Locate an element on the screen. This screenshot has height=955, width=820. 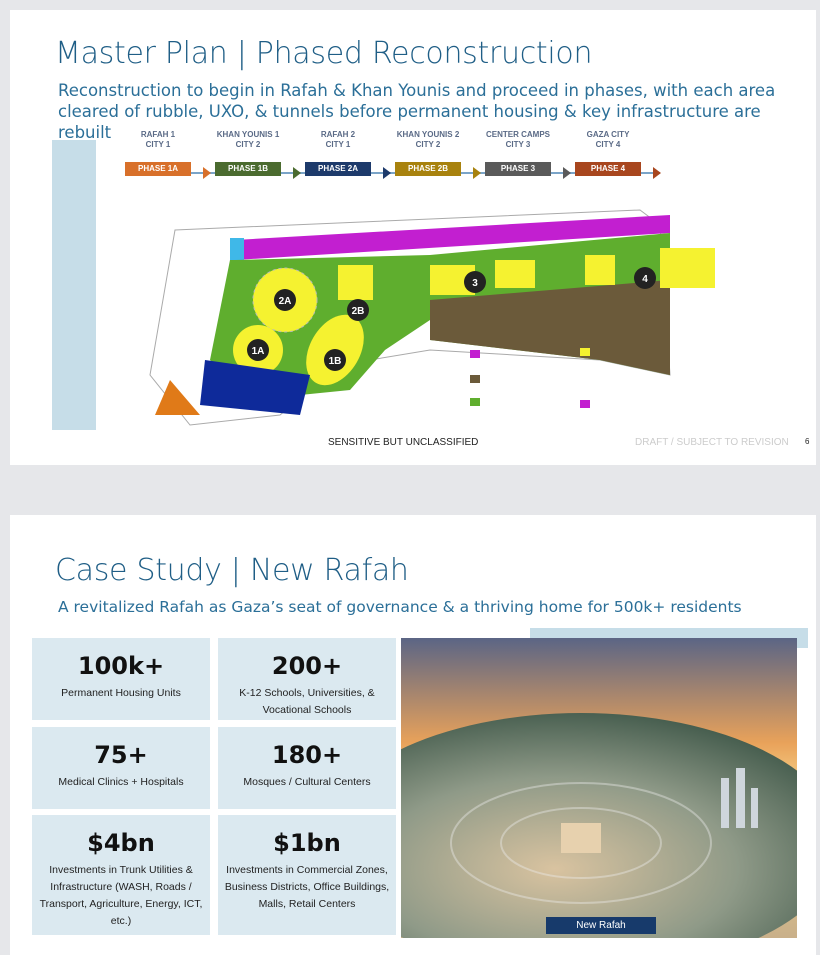
svg-text: 3 is located at coordinates (475, 283).